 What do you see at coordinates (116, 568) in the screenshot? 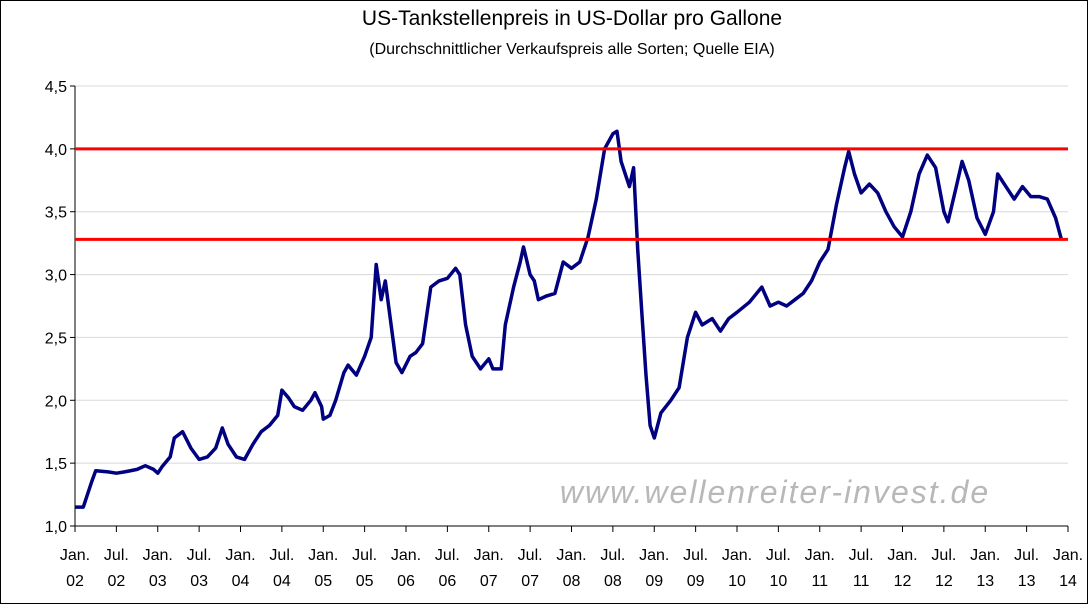
I see `x-tick-label: Jul. 02` at bounding box center [116, 568].